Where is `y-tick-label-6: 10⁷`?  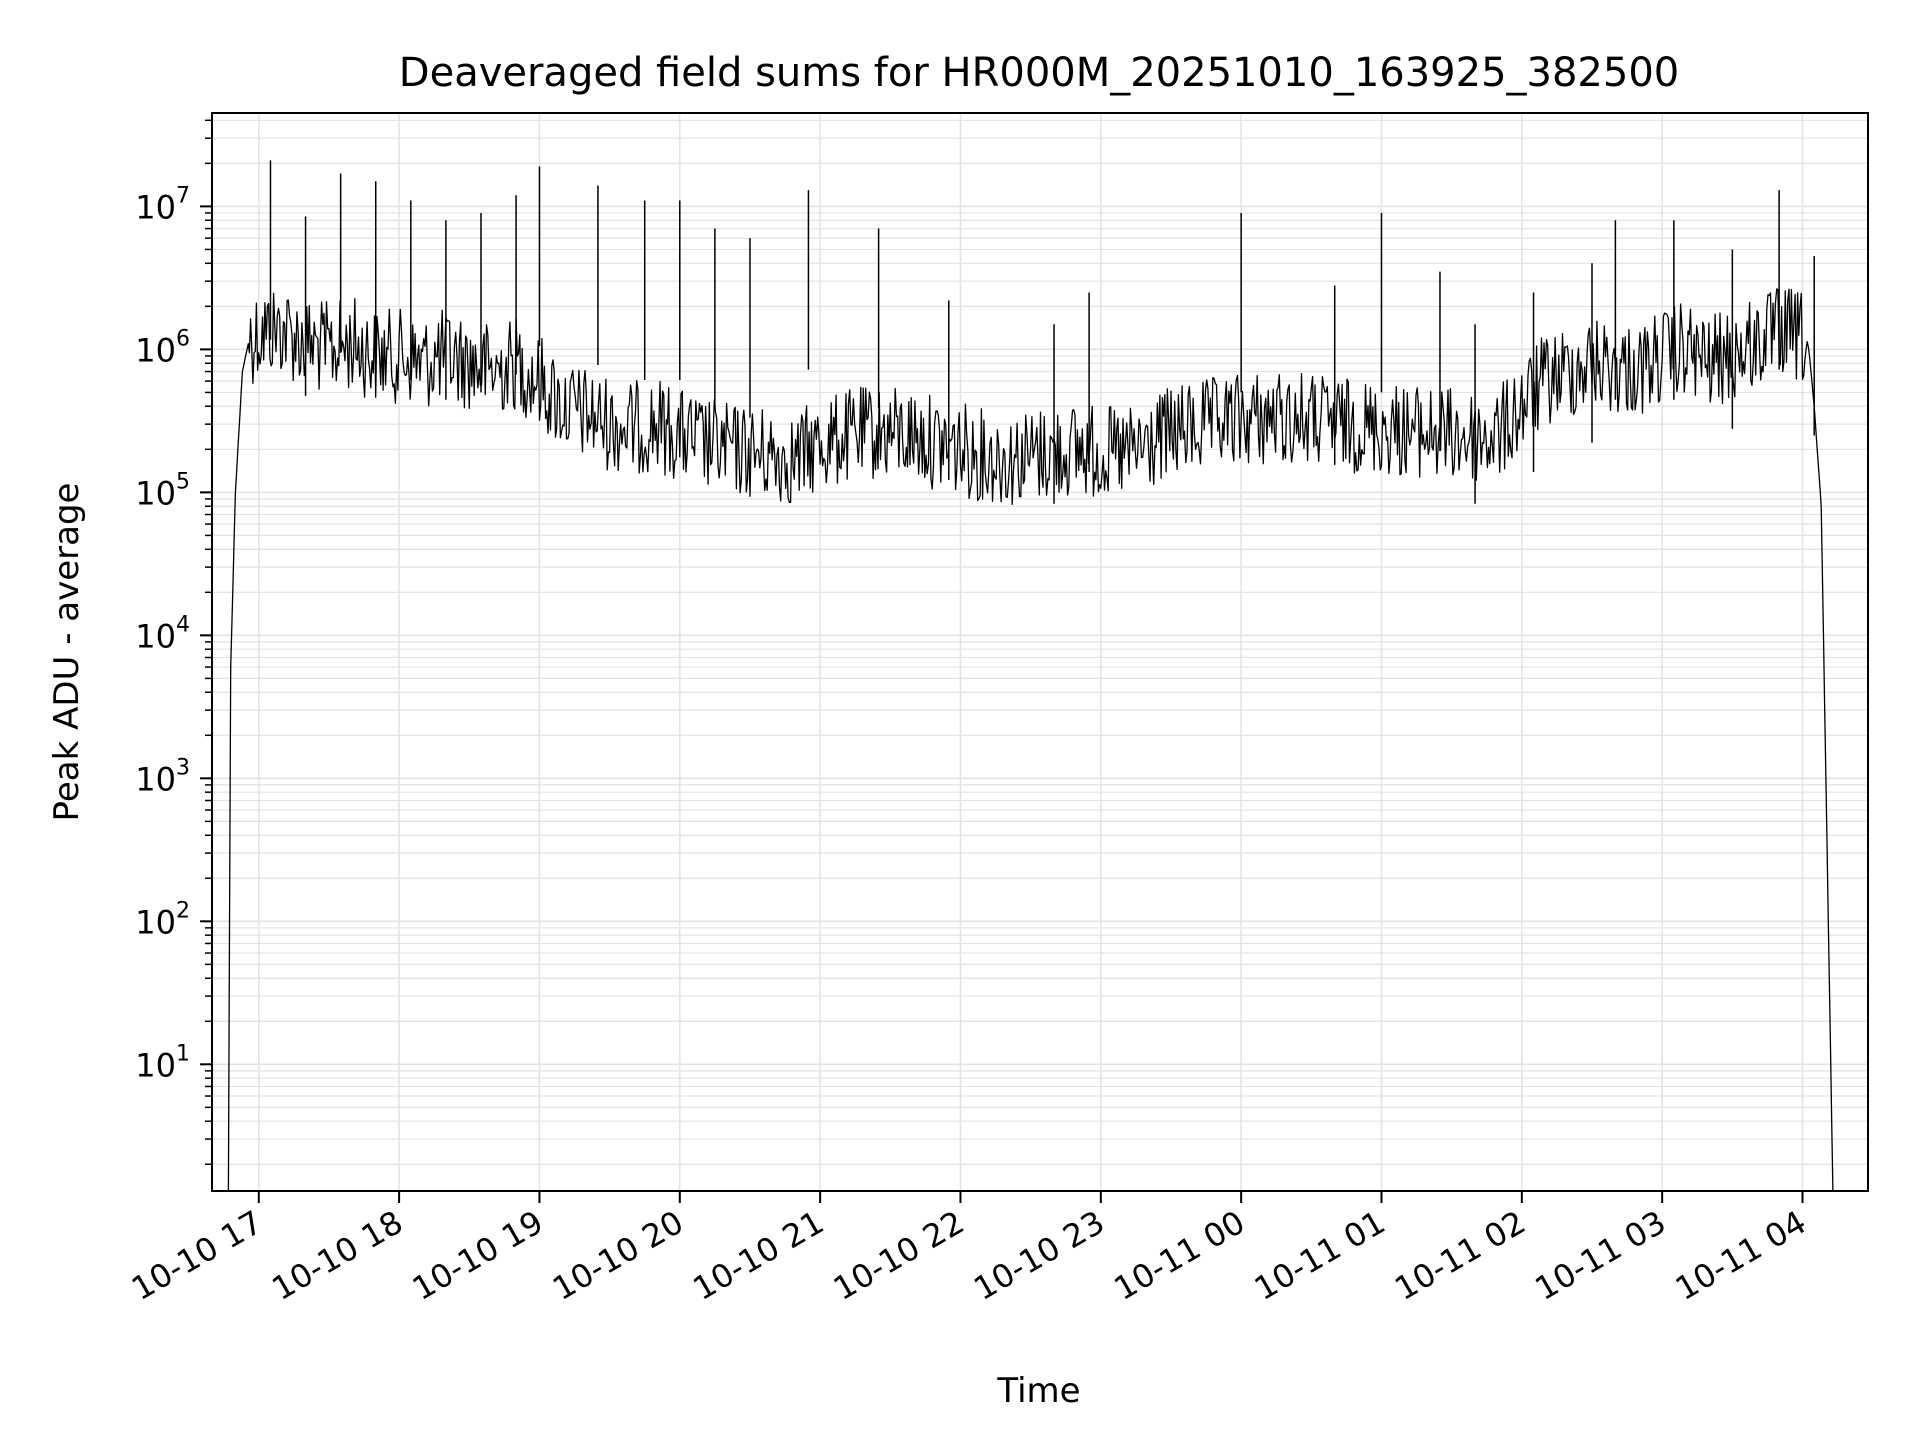
y-tick-label-6: 10⁷ is located at coordinates (162, 204).